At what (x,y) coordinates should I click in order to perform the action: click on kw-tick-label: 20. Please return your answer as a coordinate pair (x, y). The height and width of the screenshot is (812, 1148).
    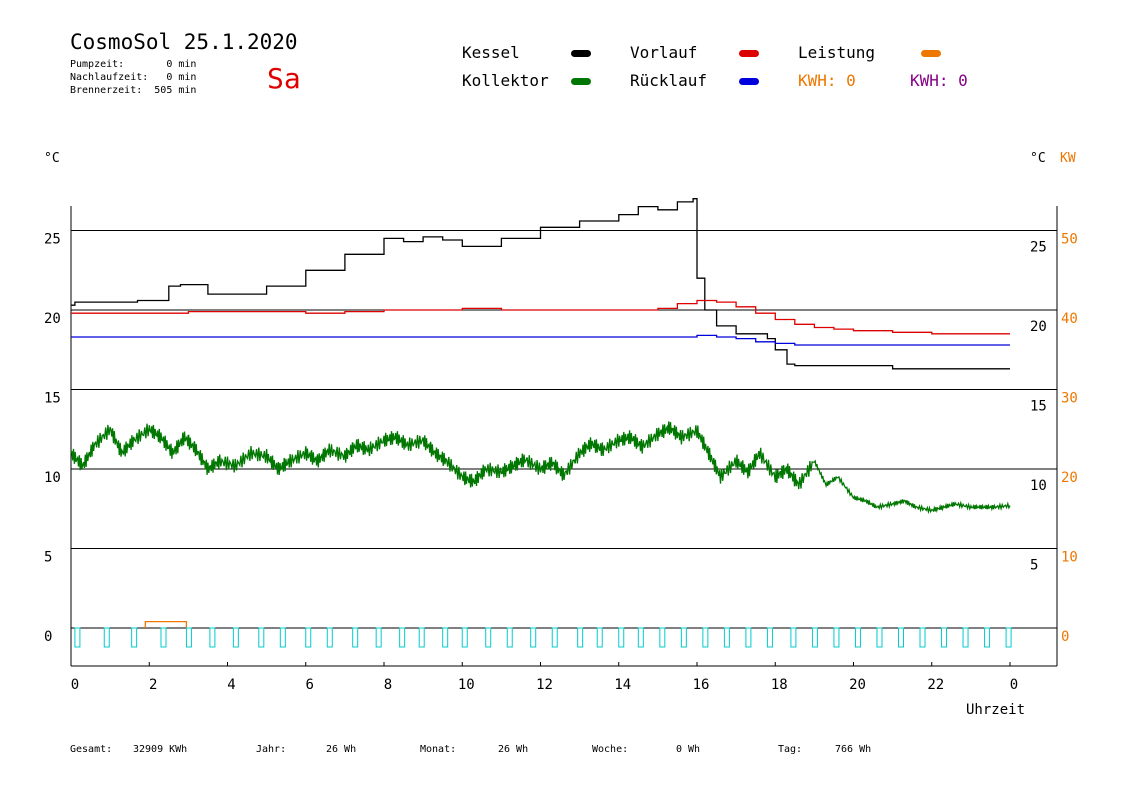
    Looking at the image, I should click on (1069, 478).